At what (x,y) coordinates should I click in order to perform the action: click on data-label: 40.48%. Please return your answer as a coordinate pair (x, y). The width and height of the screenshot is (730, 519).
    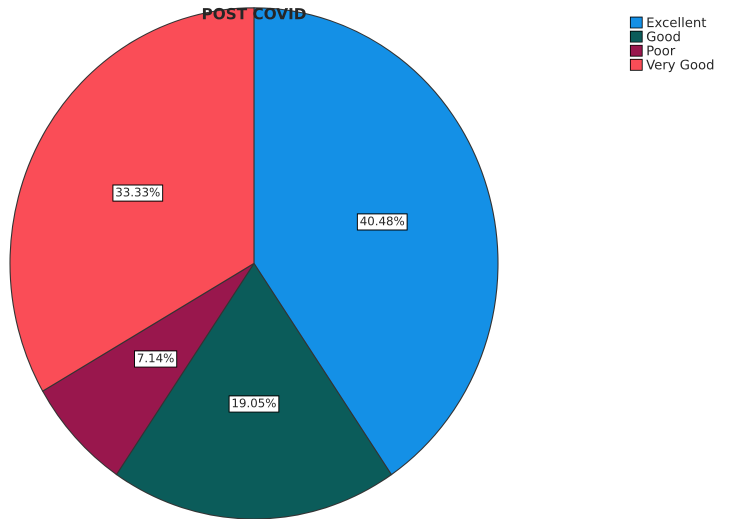
    Looking at the image, I should click on (382, 221).